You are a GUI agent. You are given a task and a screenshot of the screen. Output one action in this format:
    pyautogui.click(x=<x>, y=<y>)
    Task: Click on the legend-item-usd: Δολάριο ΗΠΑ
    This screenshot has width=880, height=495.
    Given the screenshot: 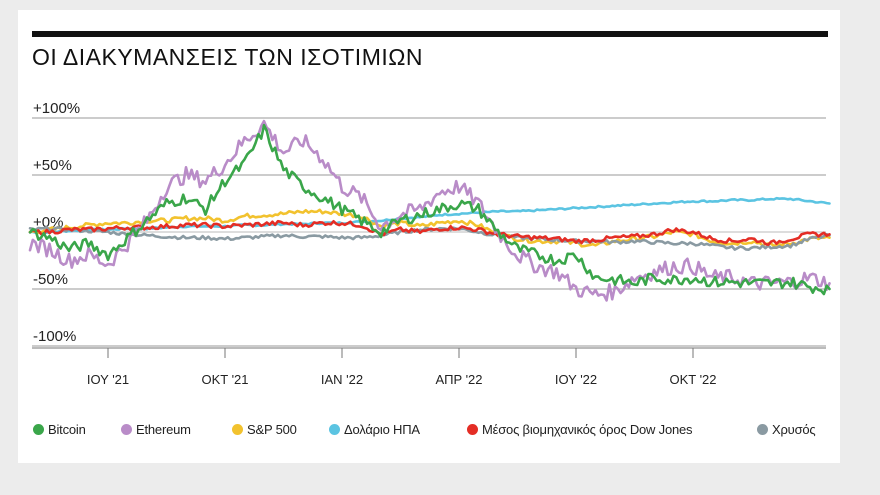 What is the action you would take?
    pyautogui.click(x=374, y=429)
    